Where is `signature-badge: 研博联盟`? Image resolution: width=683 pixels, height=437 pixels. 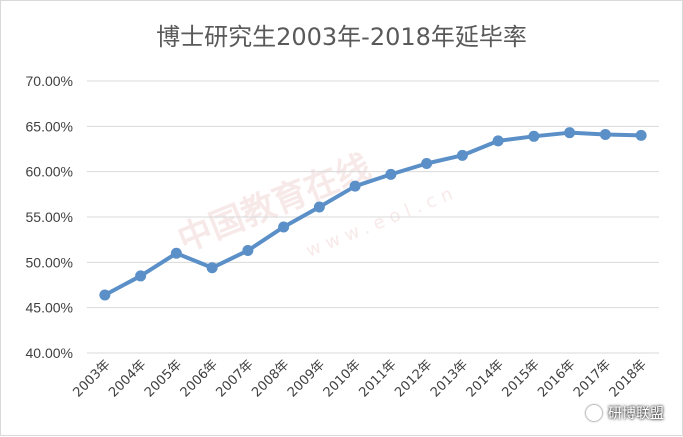
signature-badge: 研博联盟 is located at coordinates (625, 413).